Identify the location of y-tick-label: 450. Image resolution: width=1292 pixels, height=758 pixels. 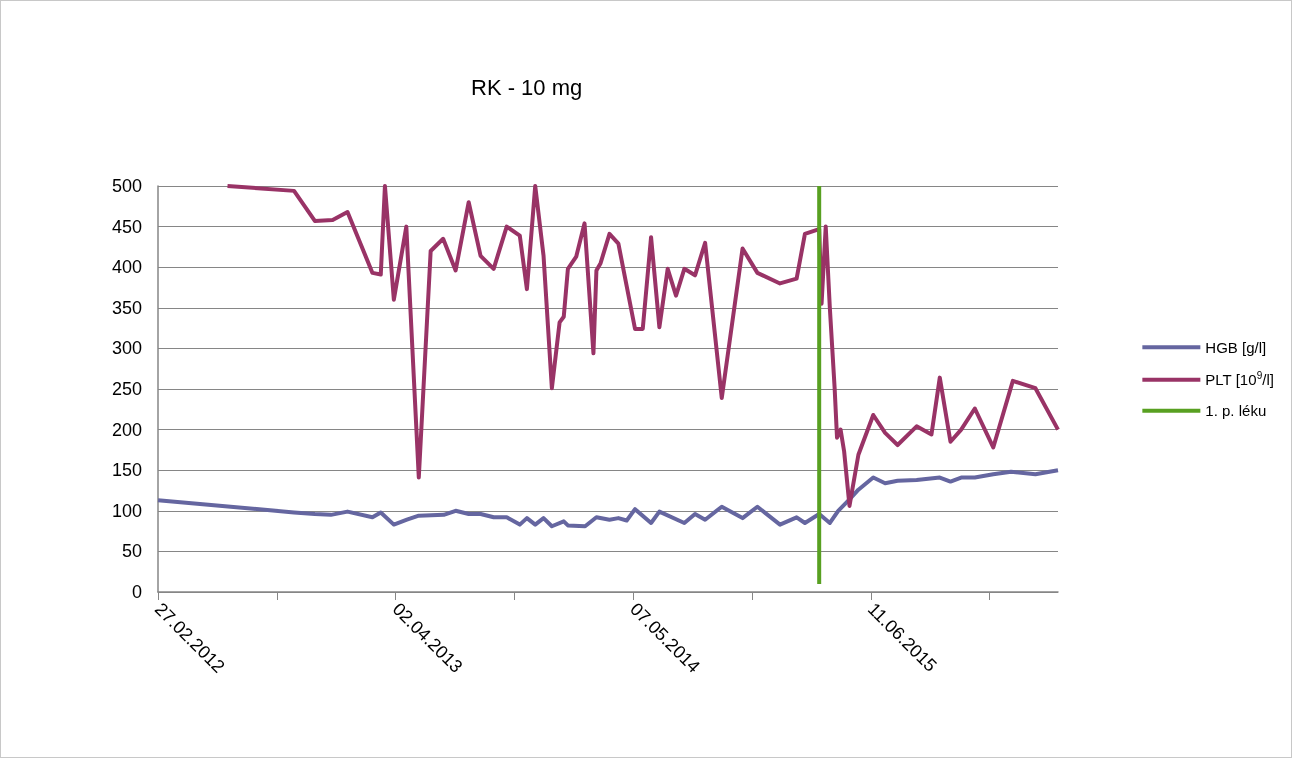
(126, 226).